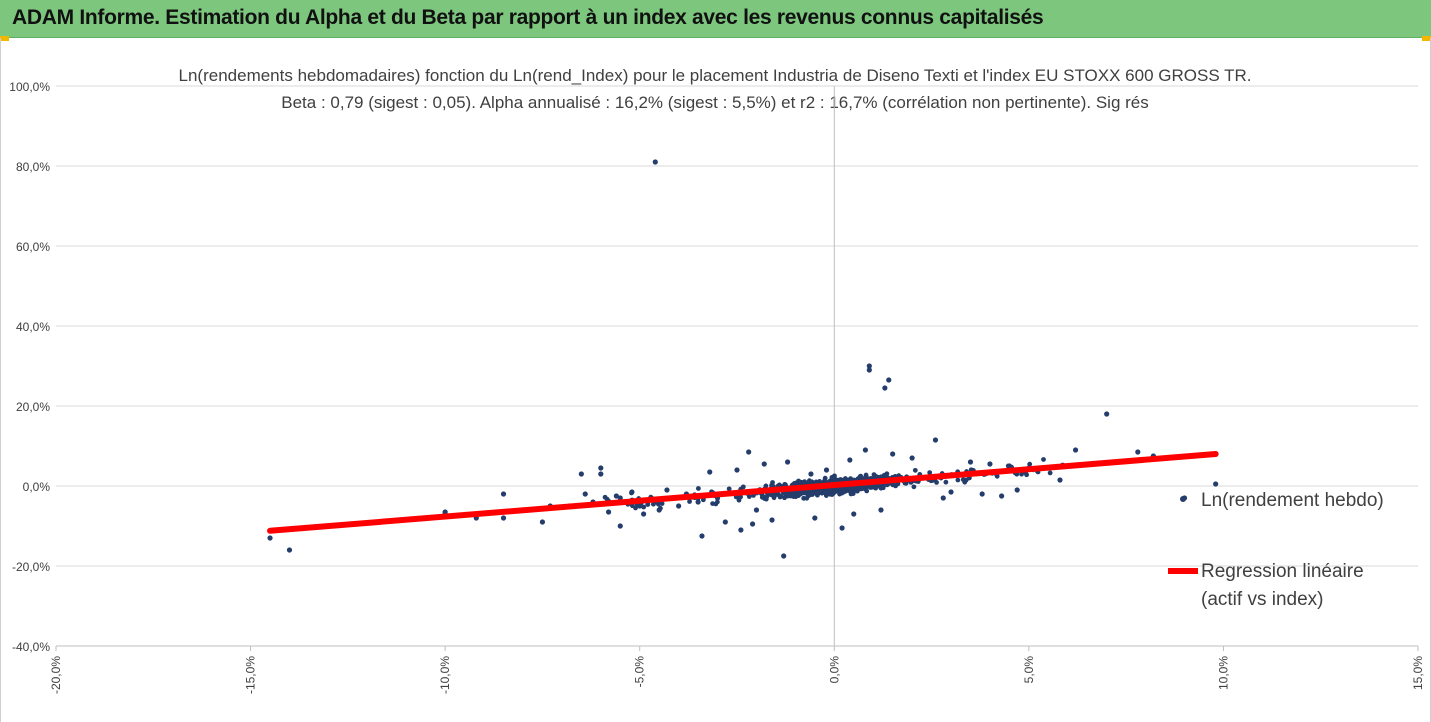  Describe the element at coordinates (1183, 499) in the screenshot. I see `legend-marker-scatter` at that location.